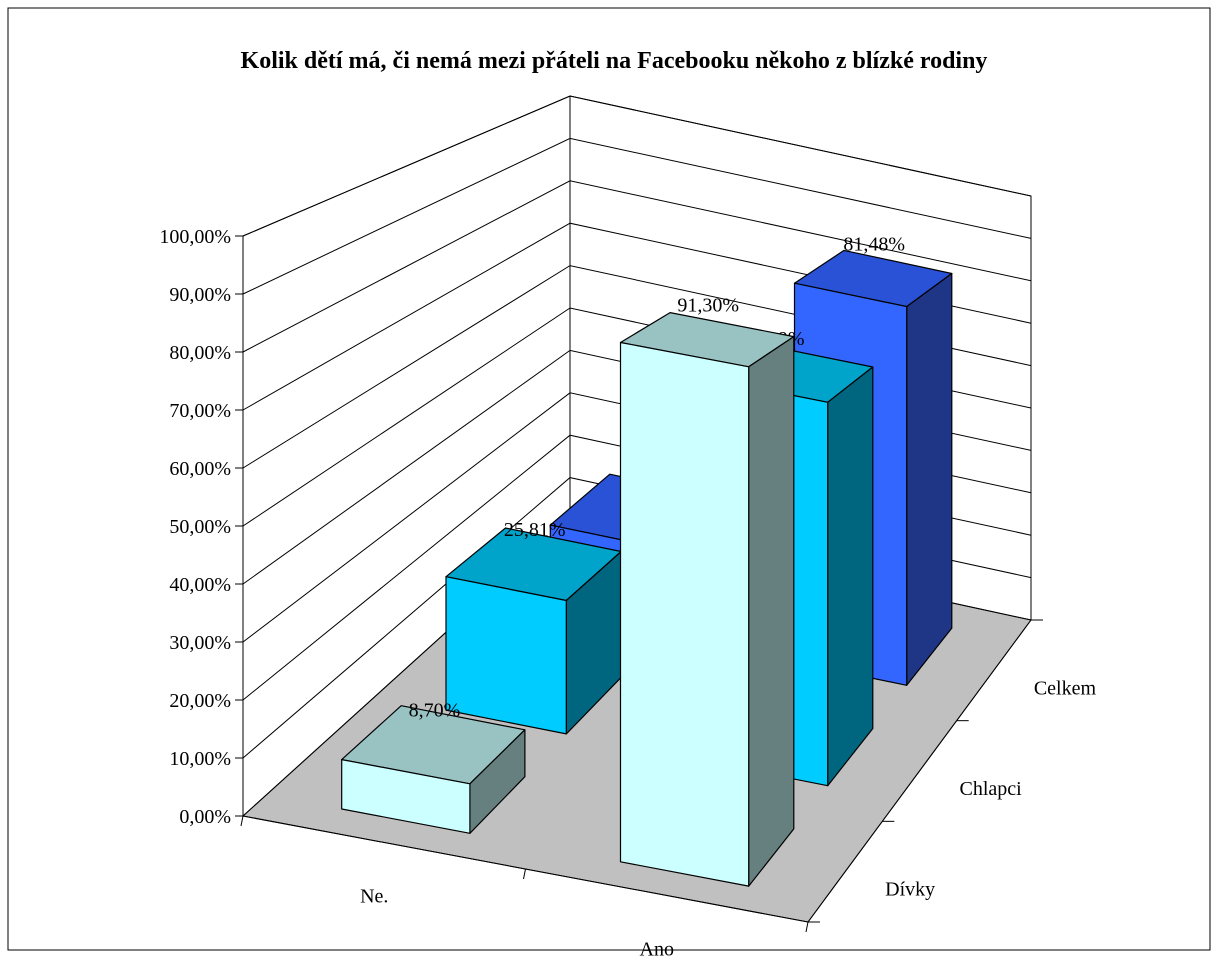 The height and width of the screenshot is (958, 1218). I want to click on y-tick-label: 40,00%, so click(200, 585).